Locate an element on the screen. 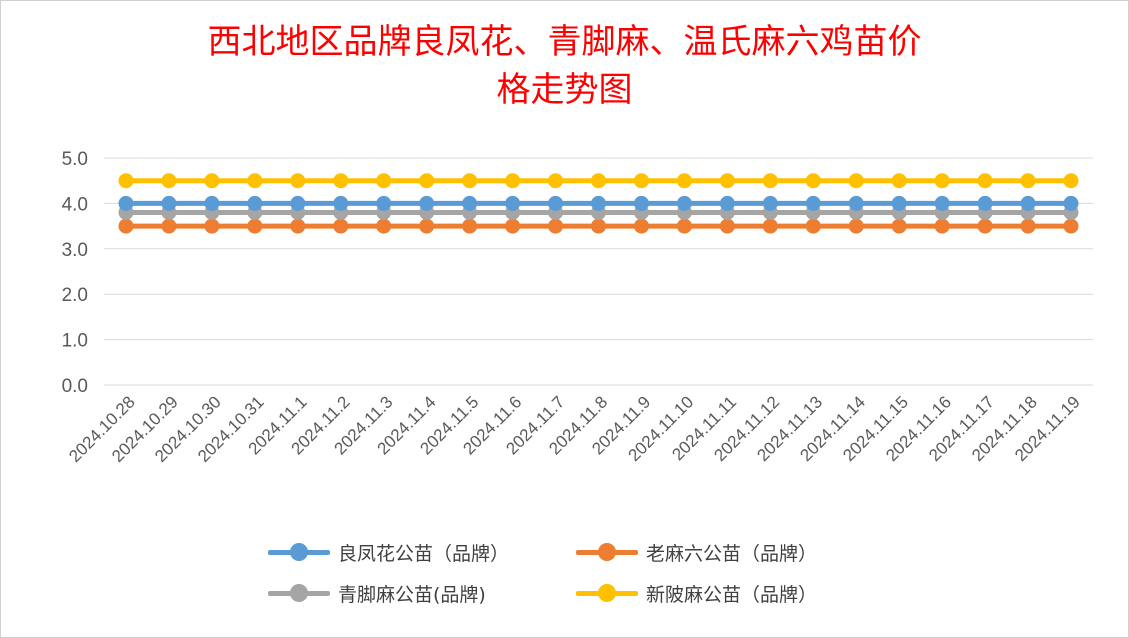 This screenshot has width=1129, height=638. legend-label-series-3: 青脚麻公苗(品牌) is located at coordinates (412, 594).